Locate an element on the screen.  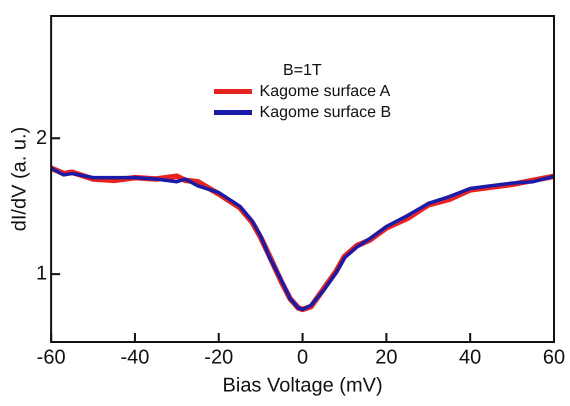
y-tick-label: 1 is located at coordinates (42, 273).